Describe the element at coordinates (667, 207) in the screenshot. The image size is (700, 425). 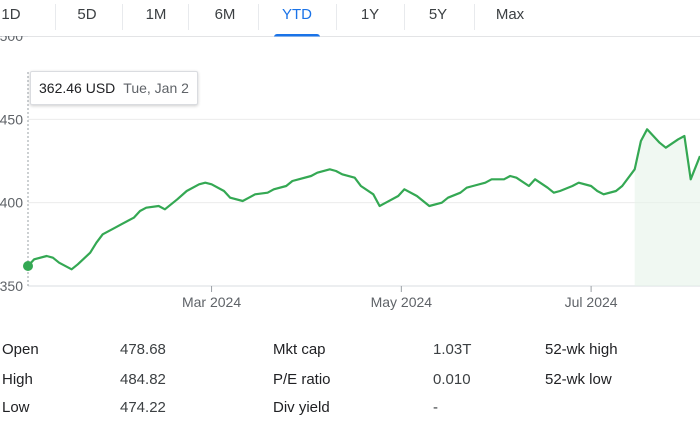
I see `price-area` at that location.